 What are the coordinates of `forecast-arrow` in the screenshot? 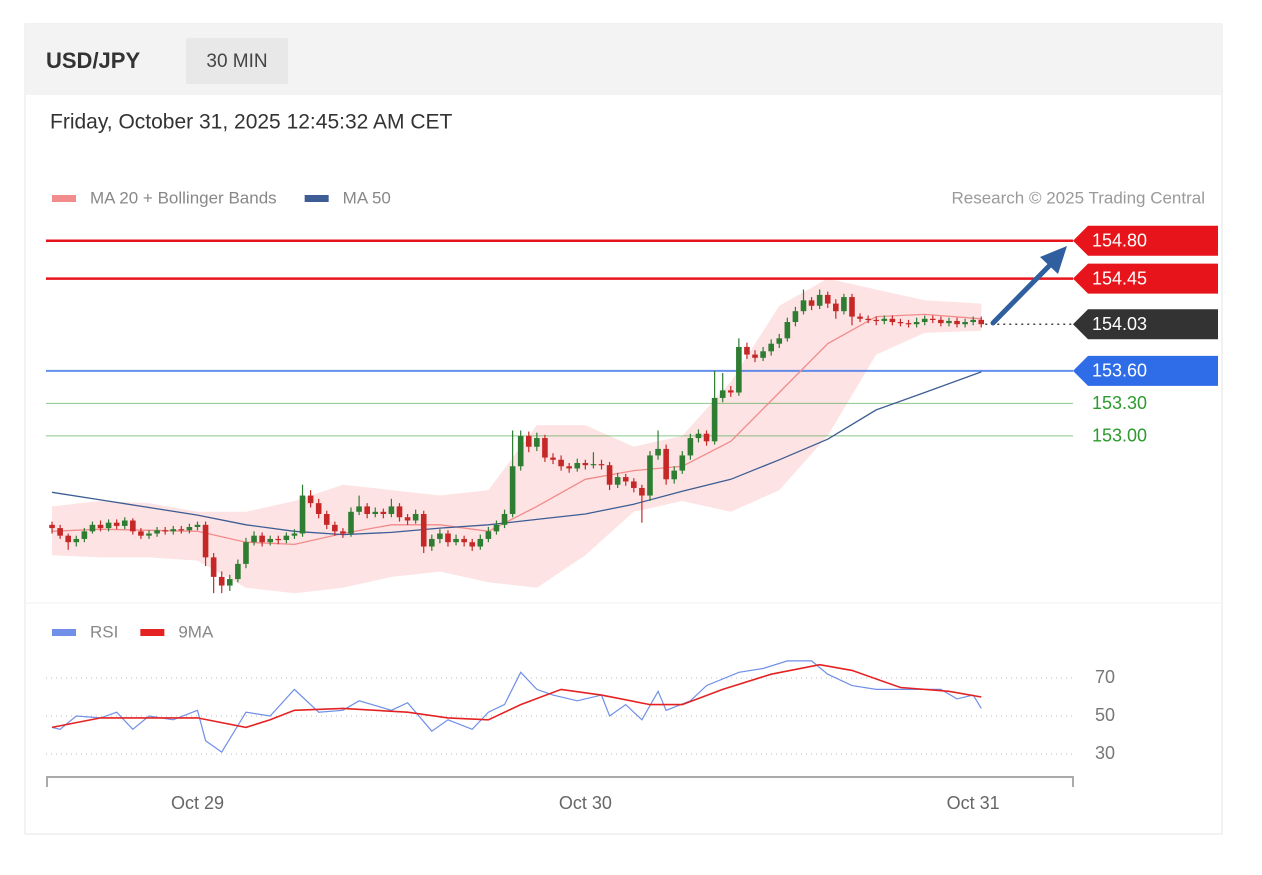 It's located at (1022, 293).